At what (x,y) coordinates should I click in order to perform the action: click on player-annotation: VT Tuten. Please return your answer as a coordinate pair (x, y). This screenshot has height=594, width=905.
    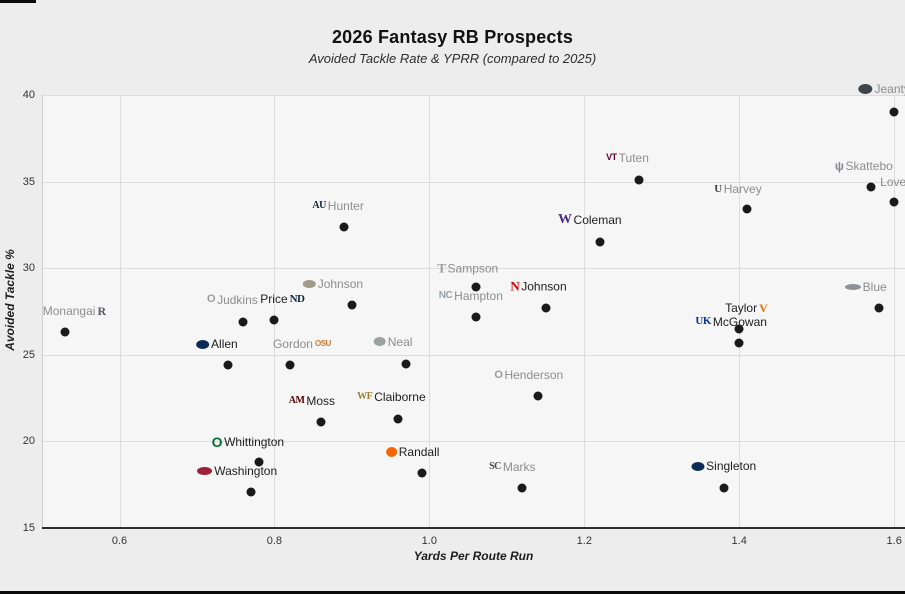
    Looking at the image, I should click on (627, 158).